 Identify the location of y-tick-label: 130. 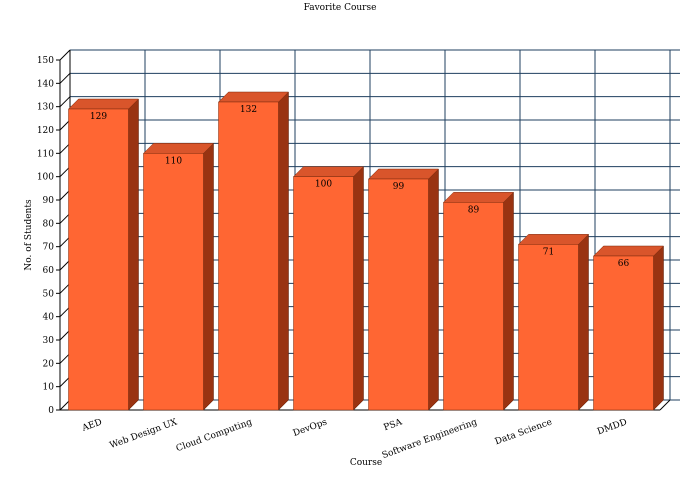
(45, 108).